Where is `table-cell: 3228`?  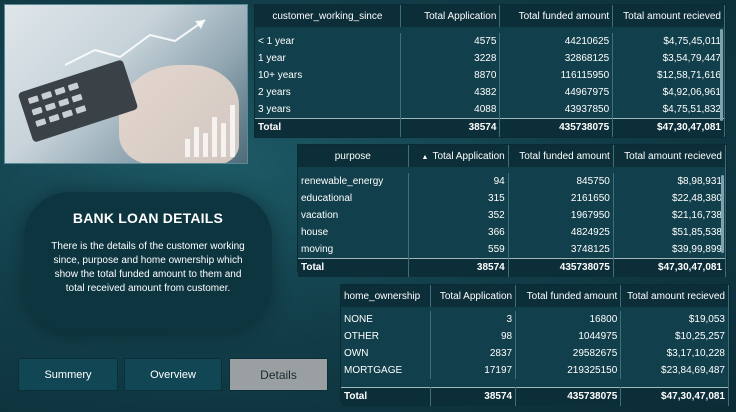
table-cell: 3228 is located at coordinates (450, 58).